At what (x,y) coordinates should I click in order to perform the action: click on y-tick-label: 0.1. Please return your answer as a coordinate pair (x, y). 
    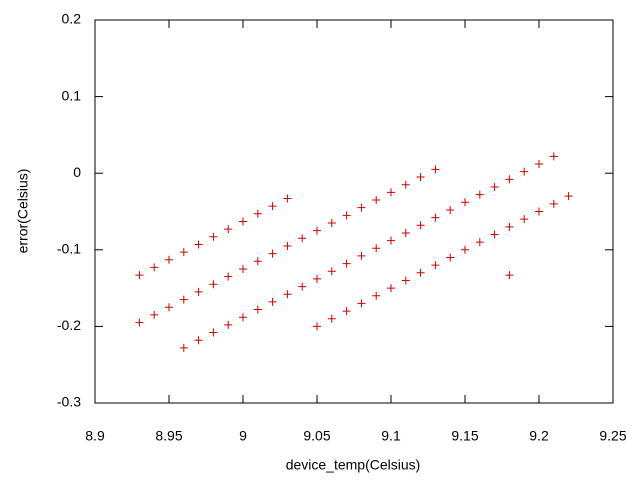
    Looking at the image, I should click on (72, 95).